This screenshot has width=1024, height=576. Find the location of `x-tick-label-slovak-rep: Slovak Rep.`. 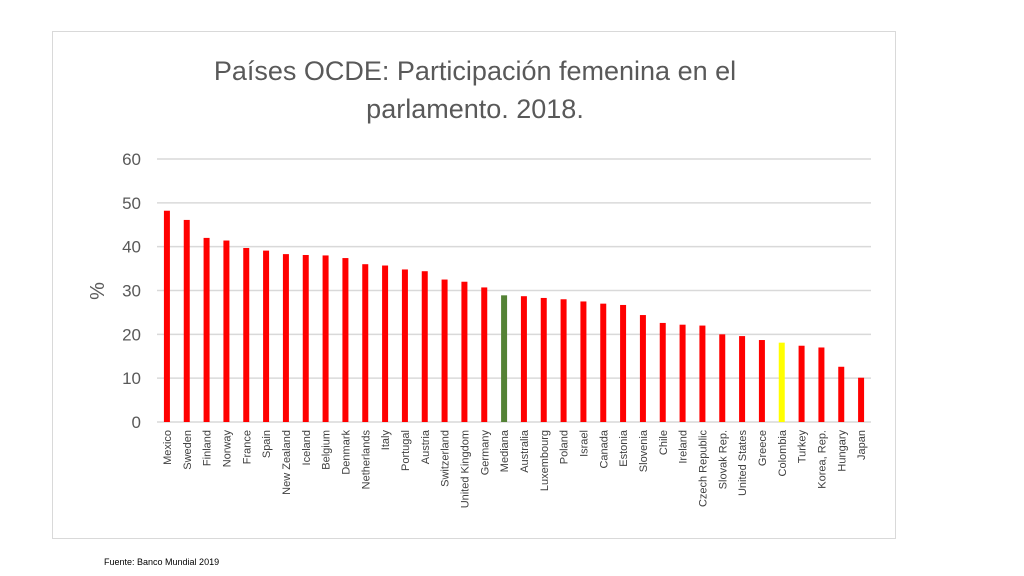

x-tick-label-slovak-rep: Slovak Rep. is located at coordinates (723, 459).